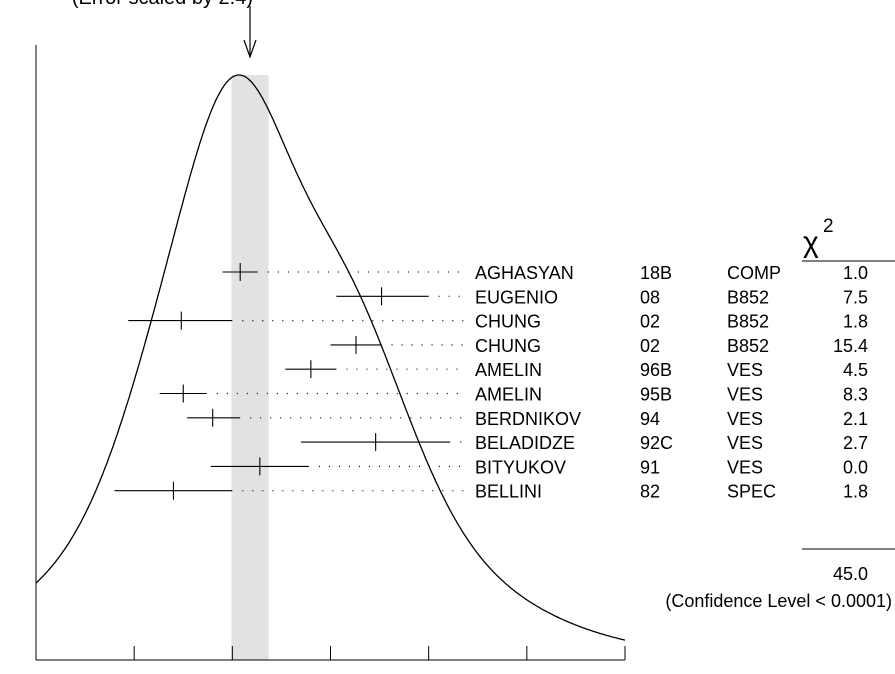 The width and height of the screenshot is (895, 674). Describe the element at coordinates (754, 273) in the screenshot. I see `technique-label: COMP` at that location.